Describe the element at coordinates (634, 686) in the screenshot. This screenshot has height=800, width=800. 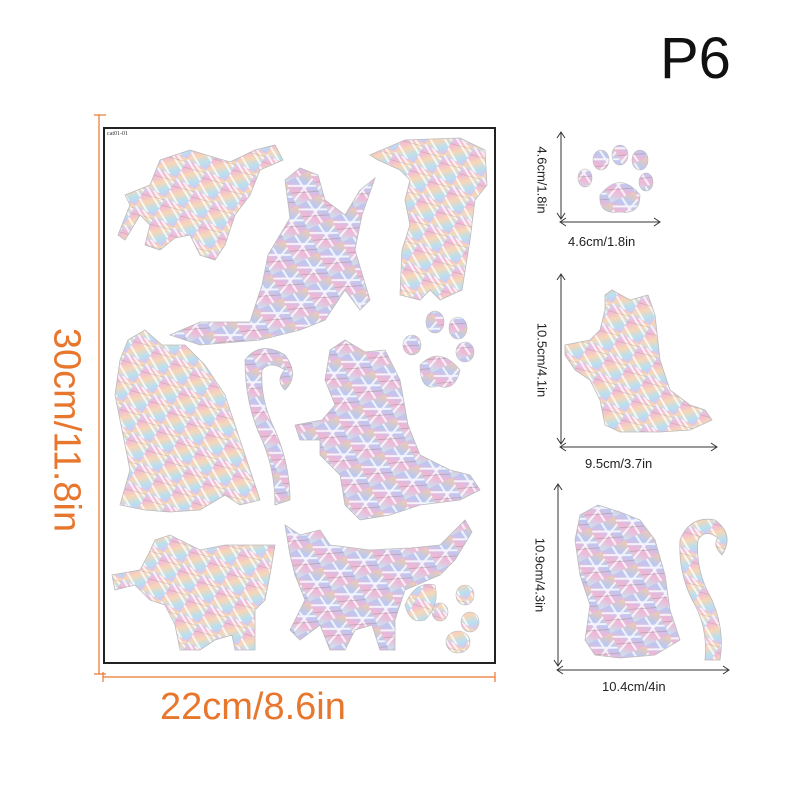
I see `detail-cat3-width-label: 10.4cm/4in` at that location.